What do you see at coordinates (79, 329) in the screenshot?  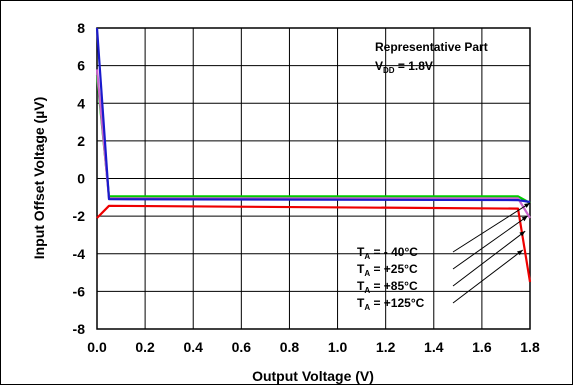 I see `y-tick-label: -8` at bounding box center [79, 329].